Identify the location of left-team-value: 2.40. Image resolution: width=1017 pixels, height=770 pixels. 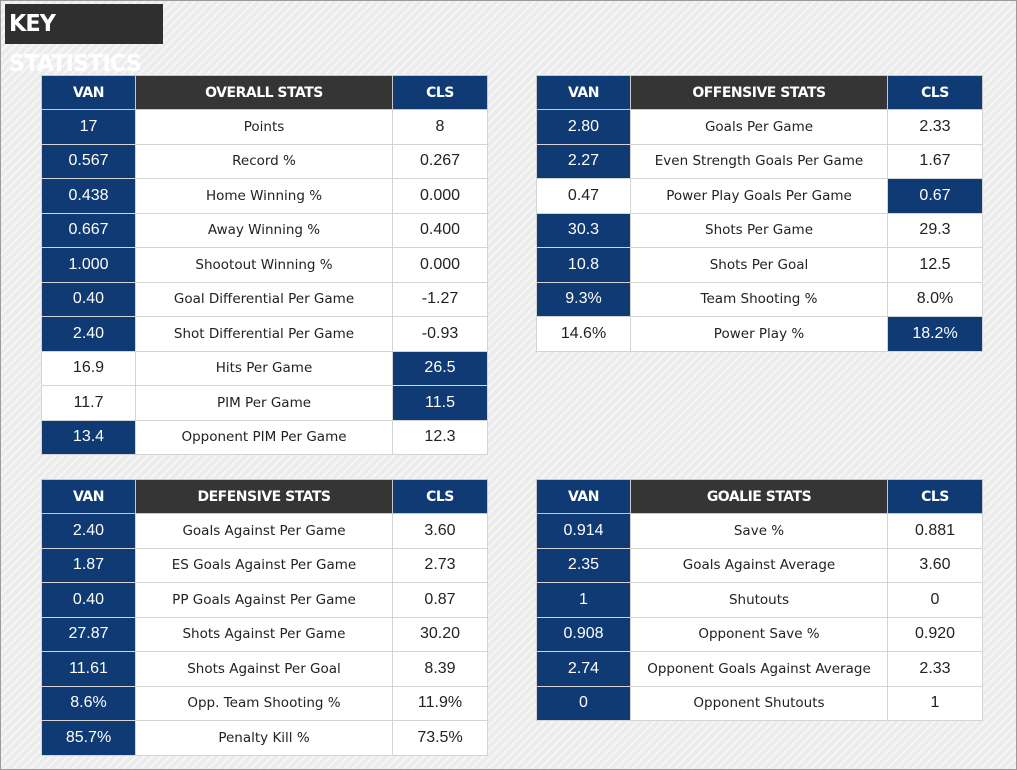
(88, 334).